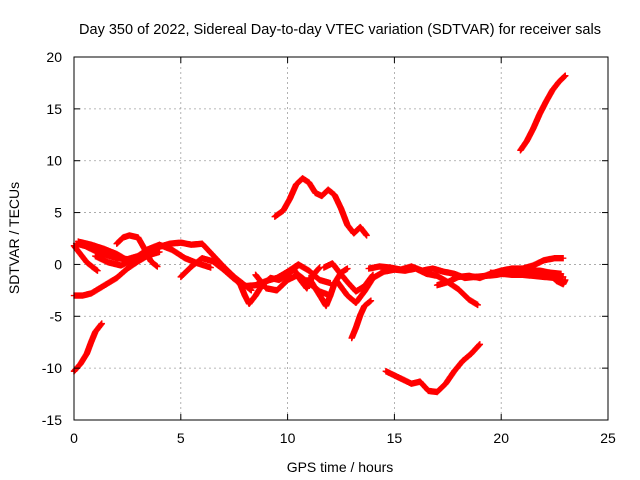 Image resolution: width=640 pixels, height=480 pixels. What do you see at coordinates (58, 264) in the screenshot?
I see `y-tick-label: 0` at bounding box center [58, 264].